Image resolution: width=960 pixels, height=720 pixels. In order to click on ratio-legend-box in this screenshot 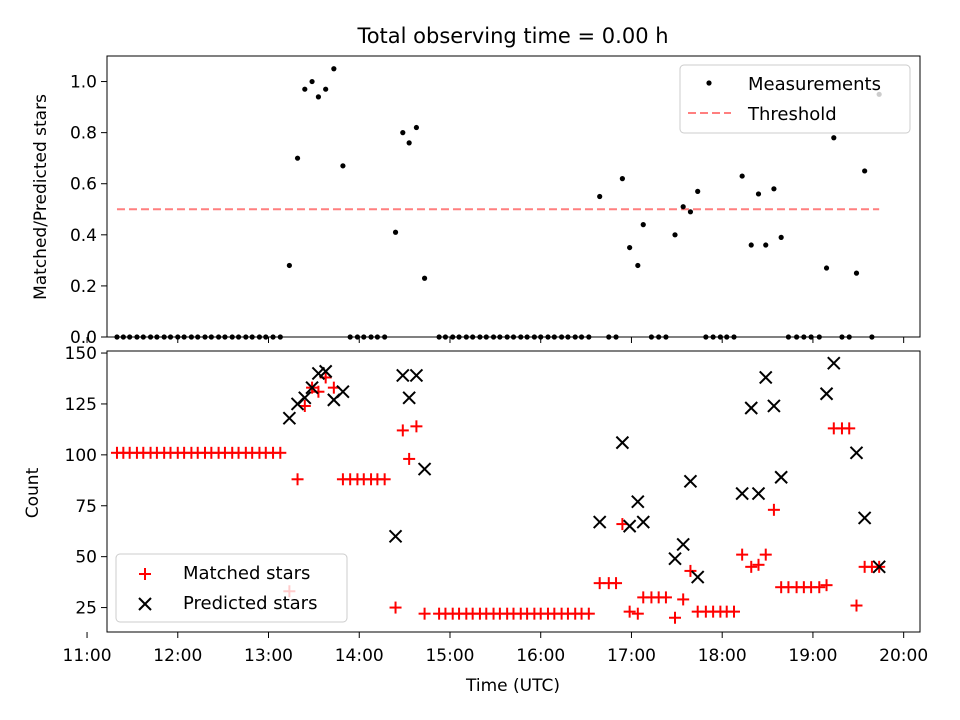, I will do `click(795, 99)`.